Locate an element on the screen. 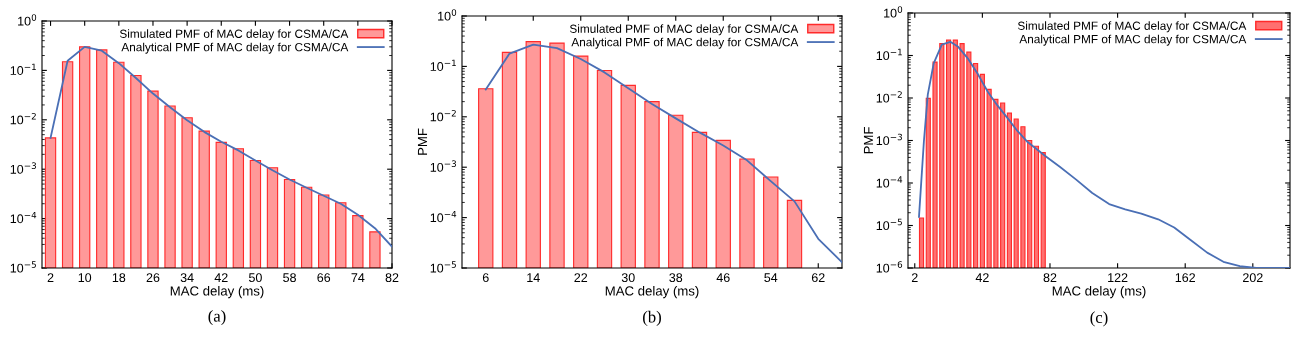  x-tick-label: 6 is located at coordinates (485, 278).